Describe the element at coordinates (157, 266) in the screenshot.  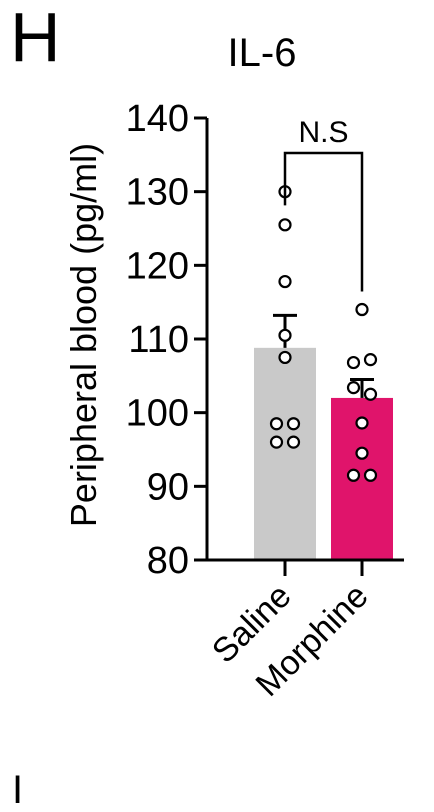
I see `y-tick-label: 120` at that location.